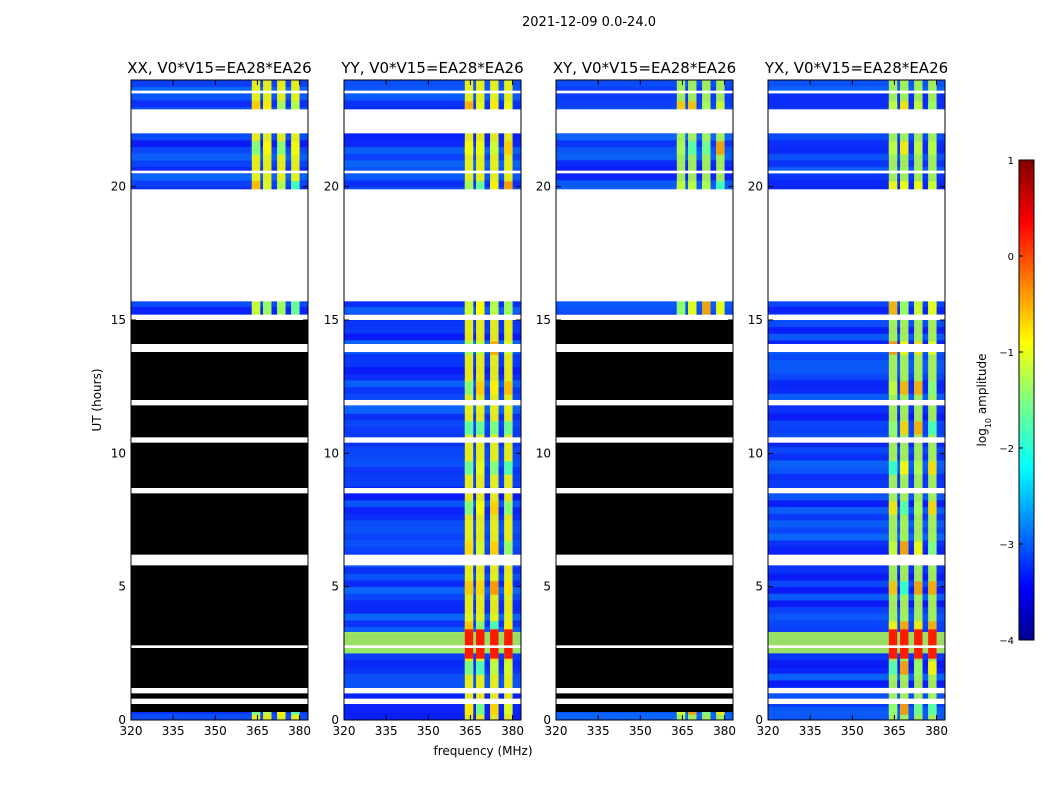 This screenshot has width=1050, height=800. Describe the element at coordinates (724, 731) in the screenshot. I see `x-tick-label: 380` at that location.